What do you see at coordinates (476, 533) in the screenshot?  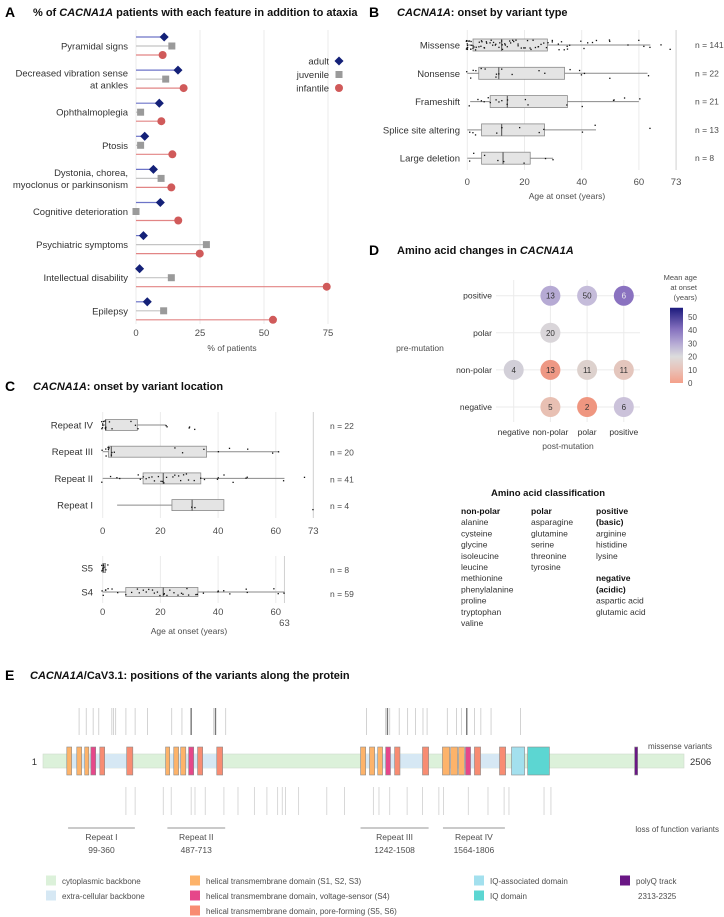 I see `amino-acid: cysteine` at bounding box center [476, 533].